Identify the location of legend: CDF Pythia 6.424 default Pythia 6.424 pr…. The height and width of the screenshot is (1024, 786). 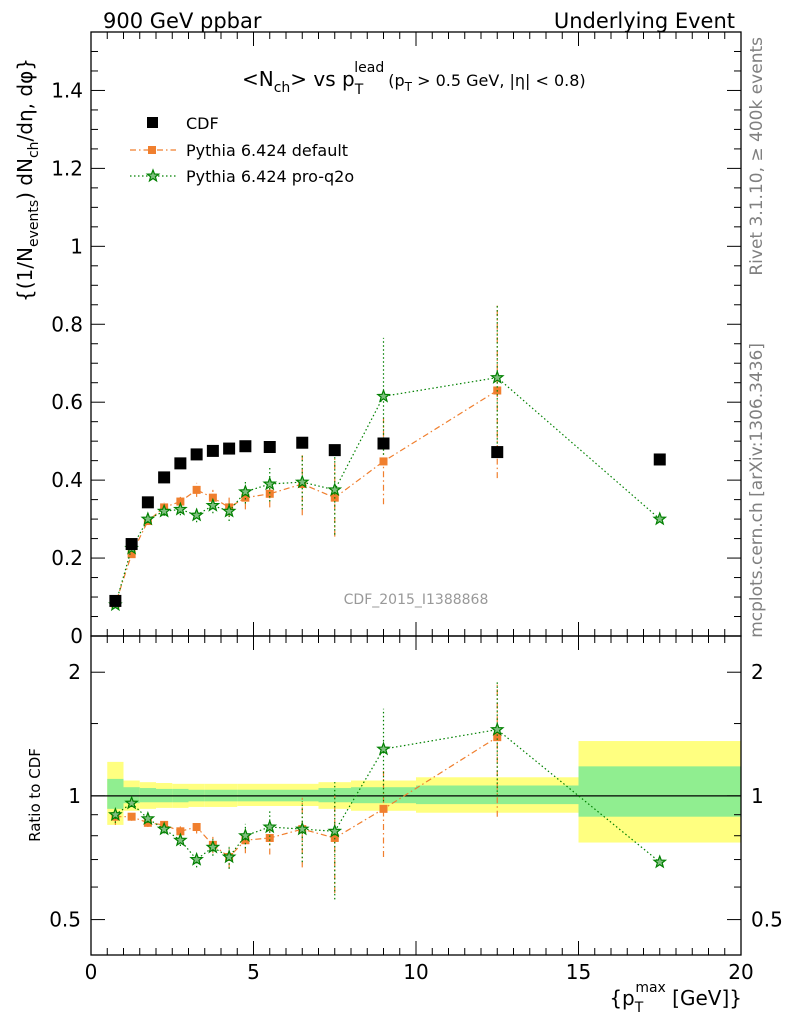
(242, 150).